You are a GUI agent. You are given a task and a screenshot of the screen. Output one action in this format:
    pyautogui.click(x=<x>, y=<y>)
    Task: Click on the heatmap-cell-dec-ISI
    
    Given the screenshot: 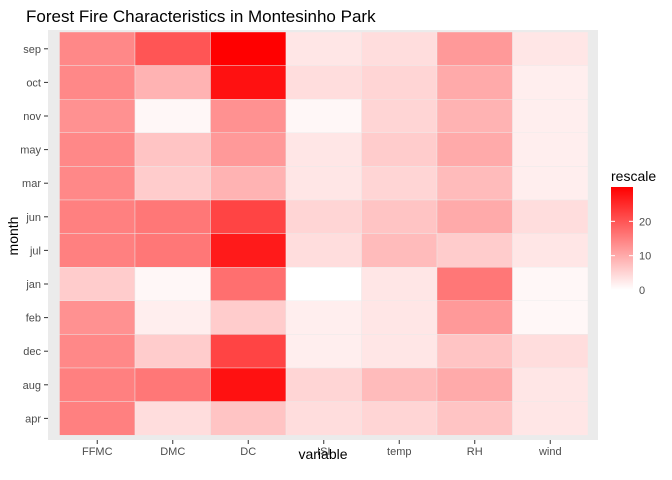 What is the action you would take?
    pyautogui.click(x=323, y=351)
    